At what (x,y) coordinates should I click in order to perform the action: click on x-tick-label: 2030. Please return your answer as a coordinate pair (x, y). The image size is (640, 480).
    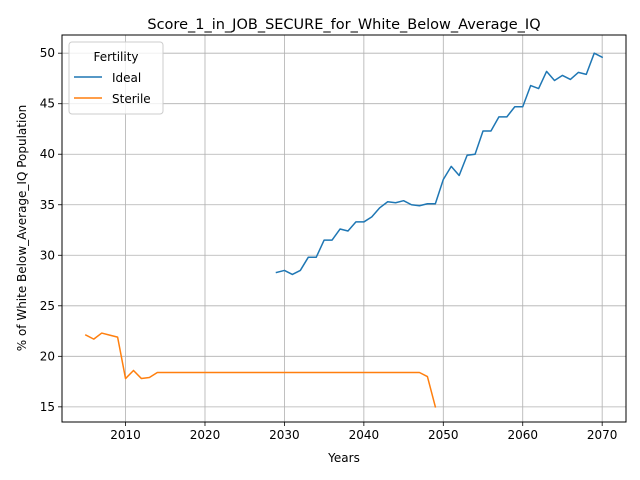
    Looking at the image, I should click on (284, 435).